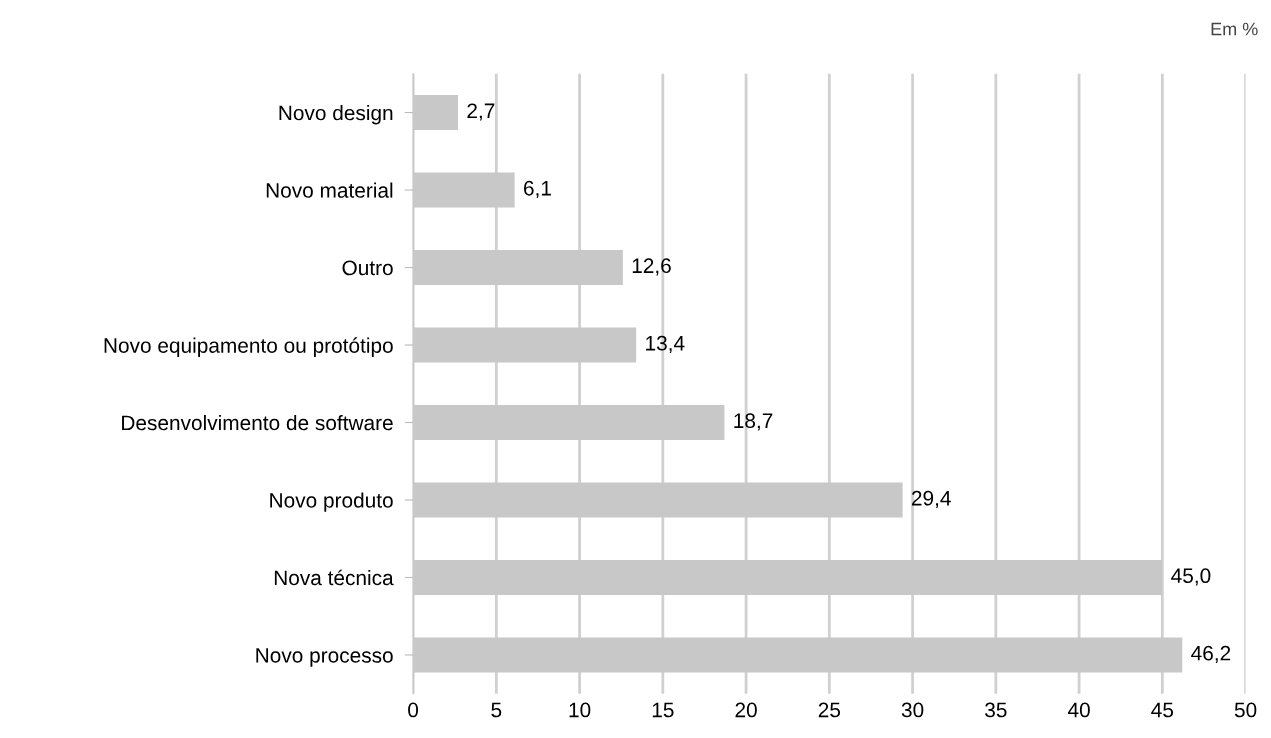 The image size is (1271, 738). What do you see at coordinates (1234, 29) in the screenshot?
I see `text: Em %` at bounding box center [1234, 29].